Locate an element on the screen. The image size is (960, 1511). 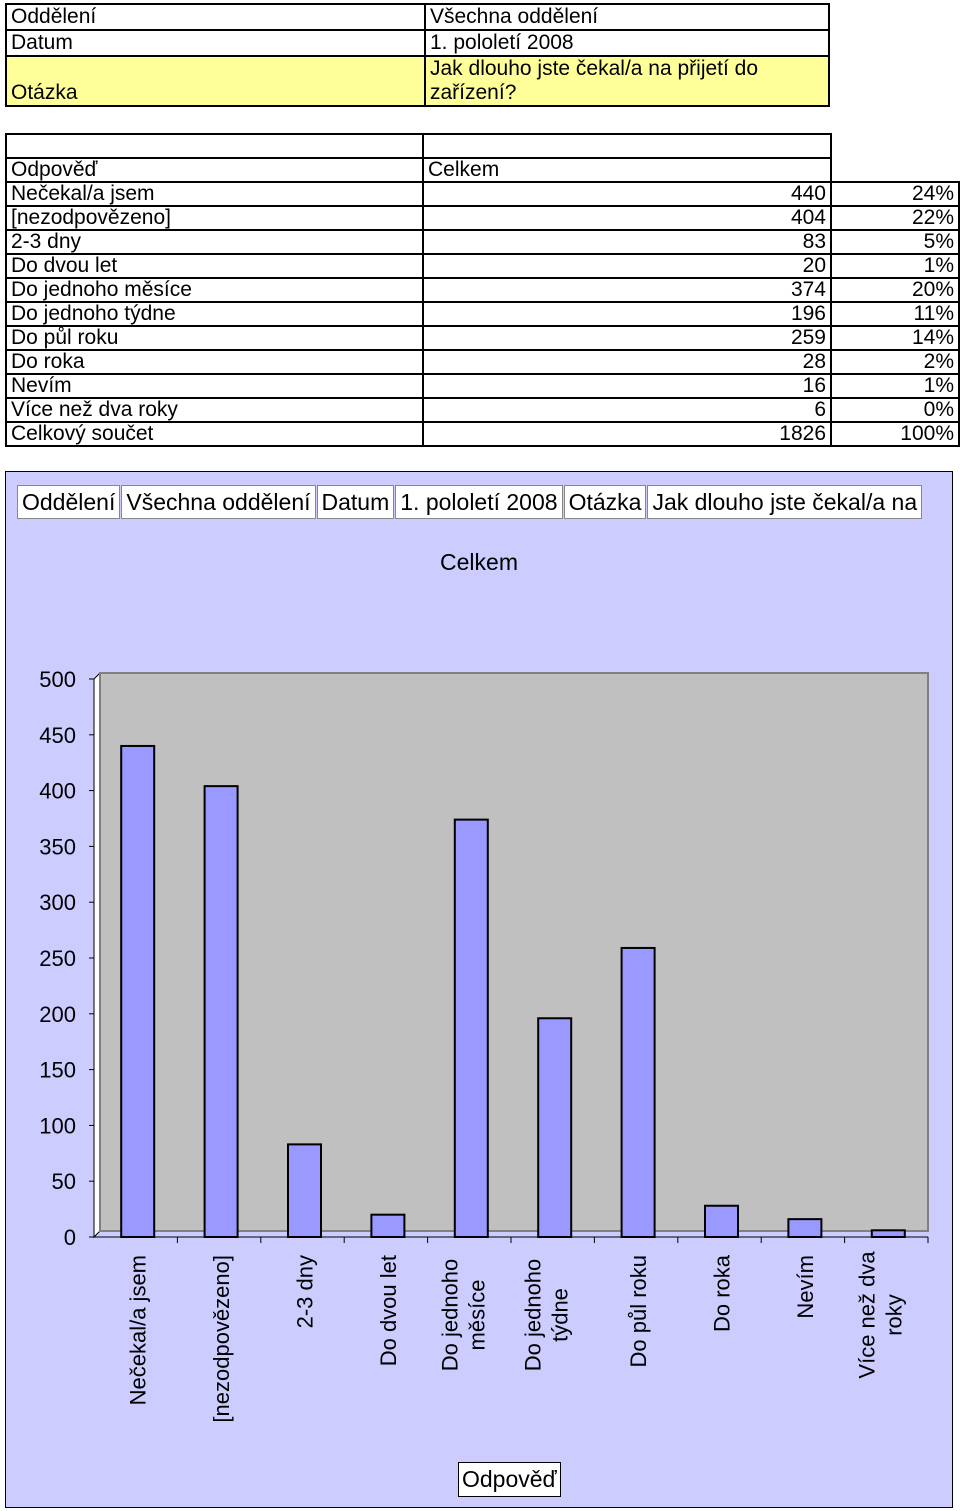
field-button-otazka: Otázka is located at coordinates (605, 502).